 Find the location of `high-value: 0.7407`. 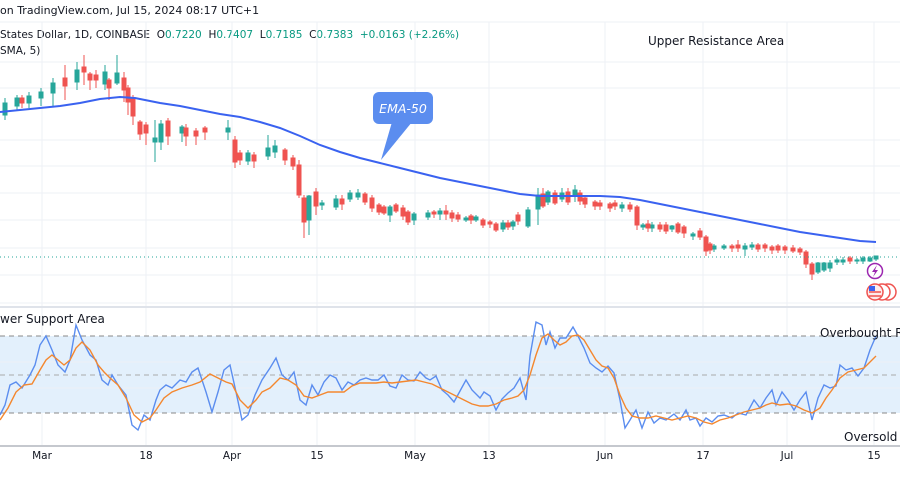

high-value: 0.7407 is located at coordinates (235, 35).